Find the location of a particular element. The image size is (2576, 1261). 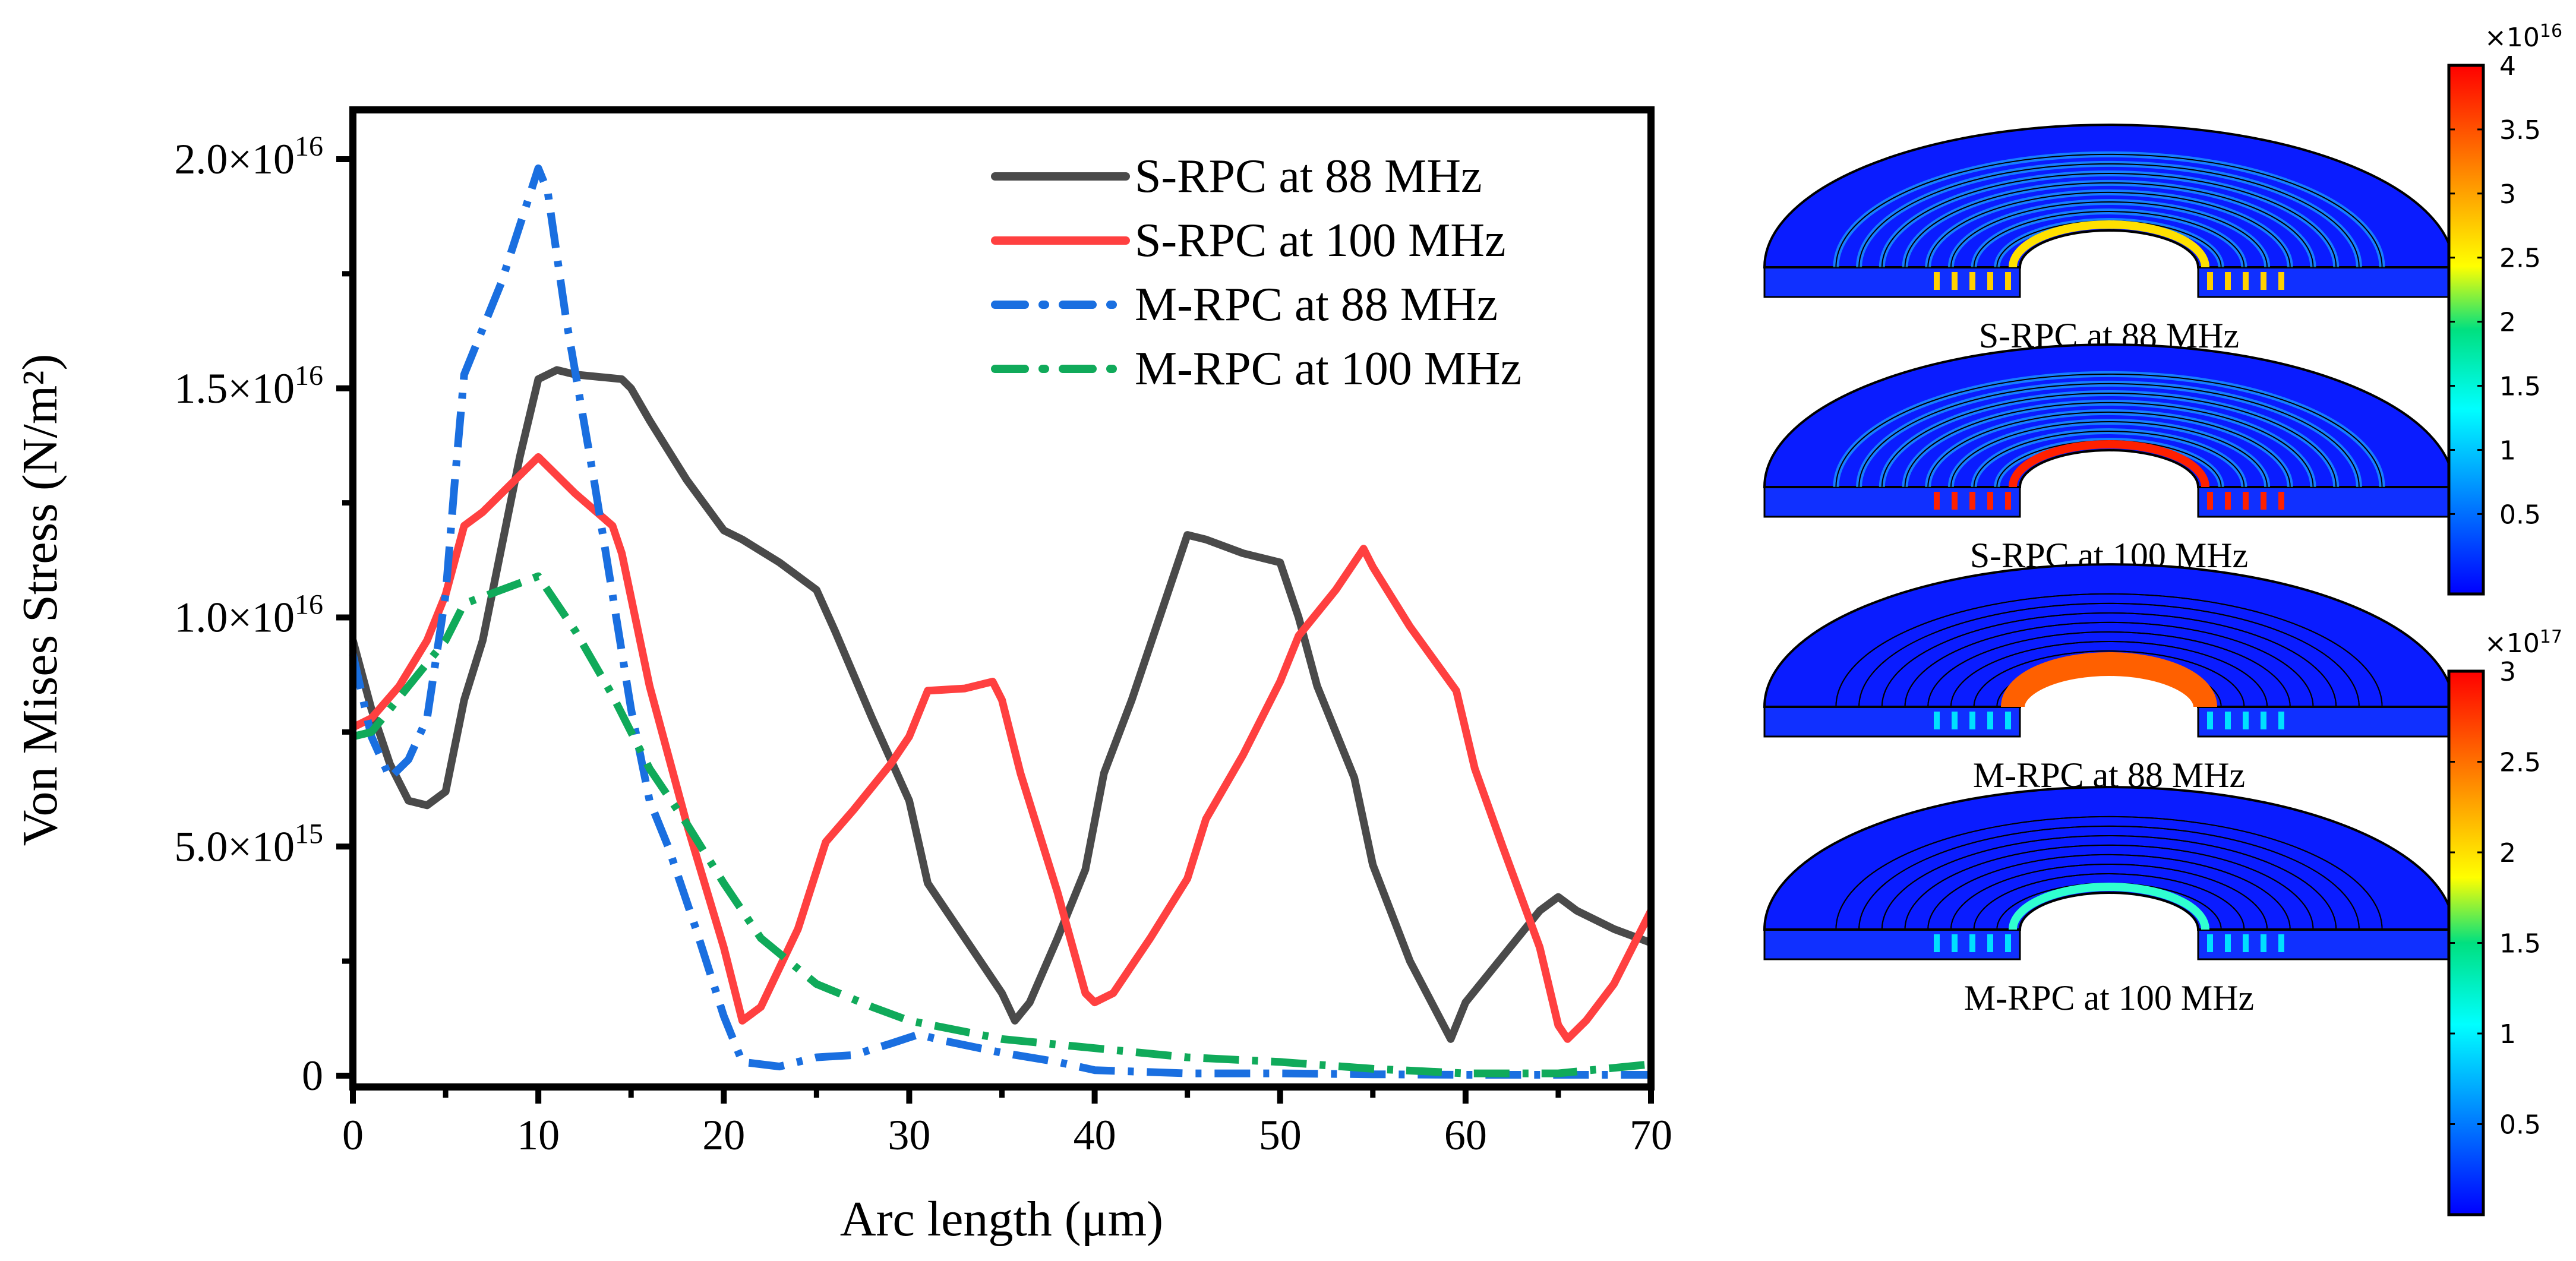

legend-label-1: S-RPC at 100 MHz is located at coordinates (1320, 241).